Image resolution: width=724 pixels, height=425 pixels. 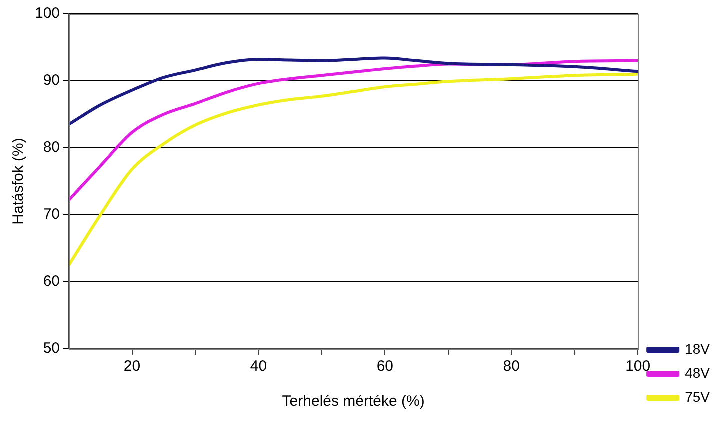 What do you see at coordinates (51, 215) in the screenshot?
I see `y-tick-label: 70` at bounding box center [51, 215].